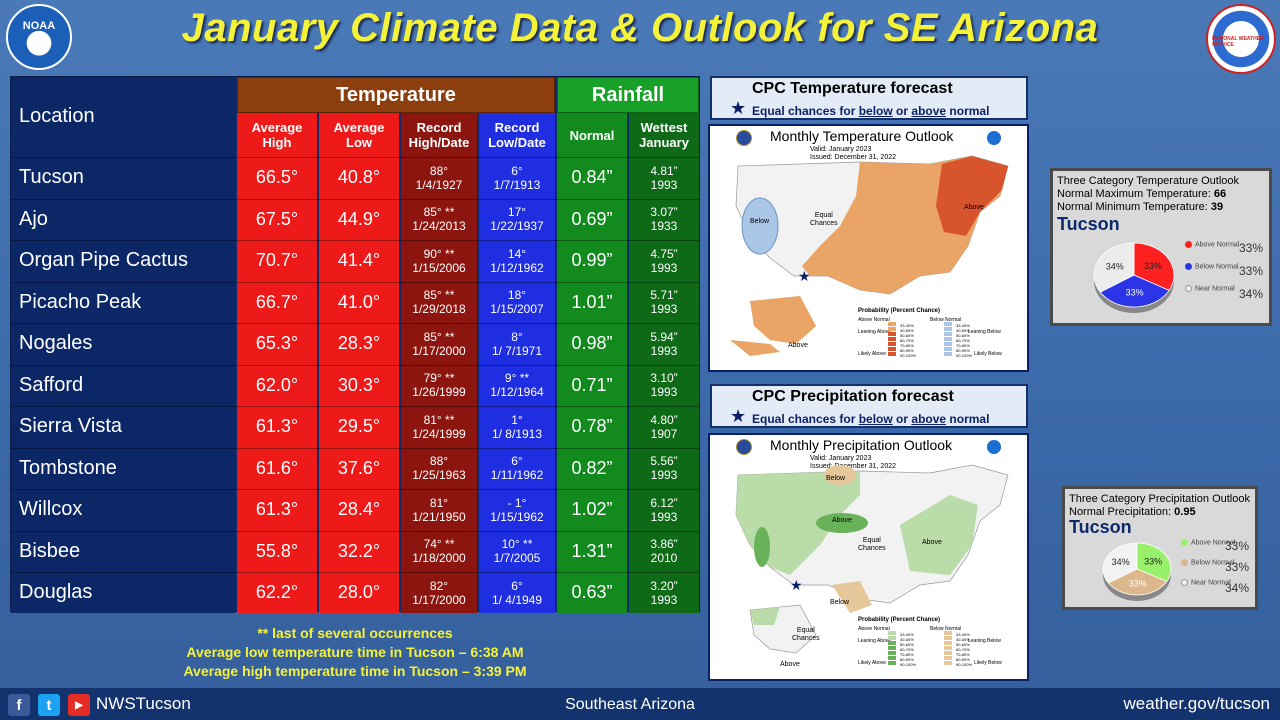 The width and height of the screenshot is (1280, 720). I want to click on cell-avg-low: 28.0°, so click(359, 592).